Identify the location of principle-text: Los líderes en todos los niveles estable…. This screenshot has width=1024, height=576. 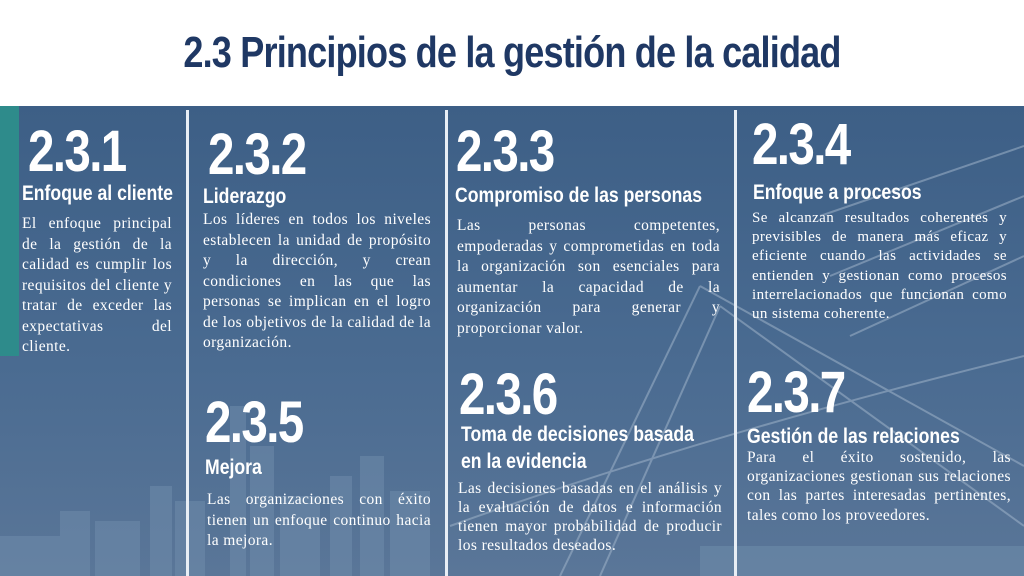
(317, 281).